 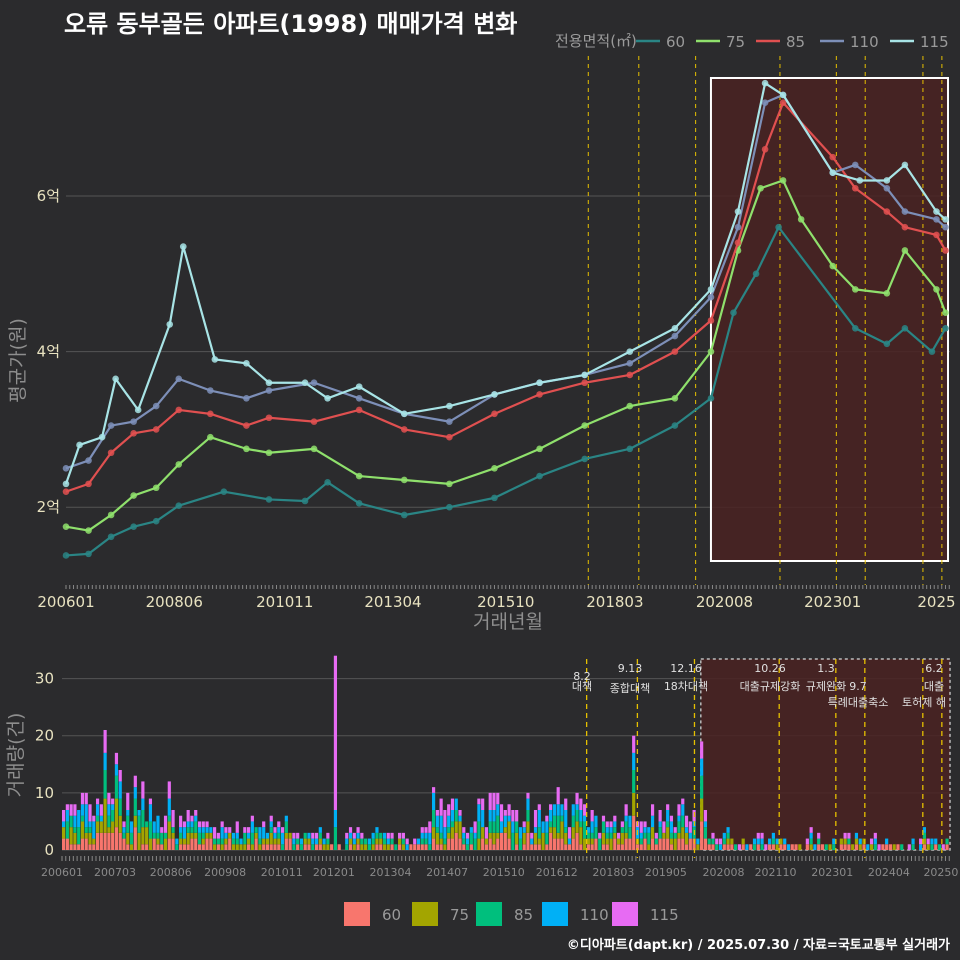 What do you see at coordinates (596, 41) in the screenshot?
I see `legend-title: 전용면적(㎡)` at bounding box center [596, 41].